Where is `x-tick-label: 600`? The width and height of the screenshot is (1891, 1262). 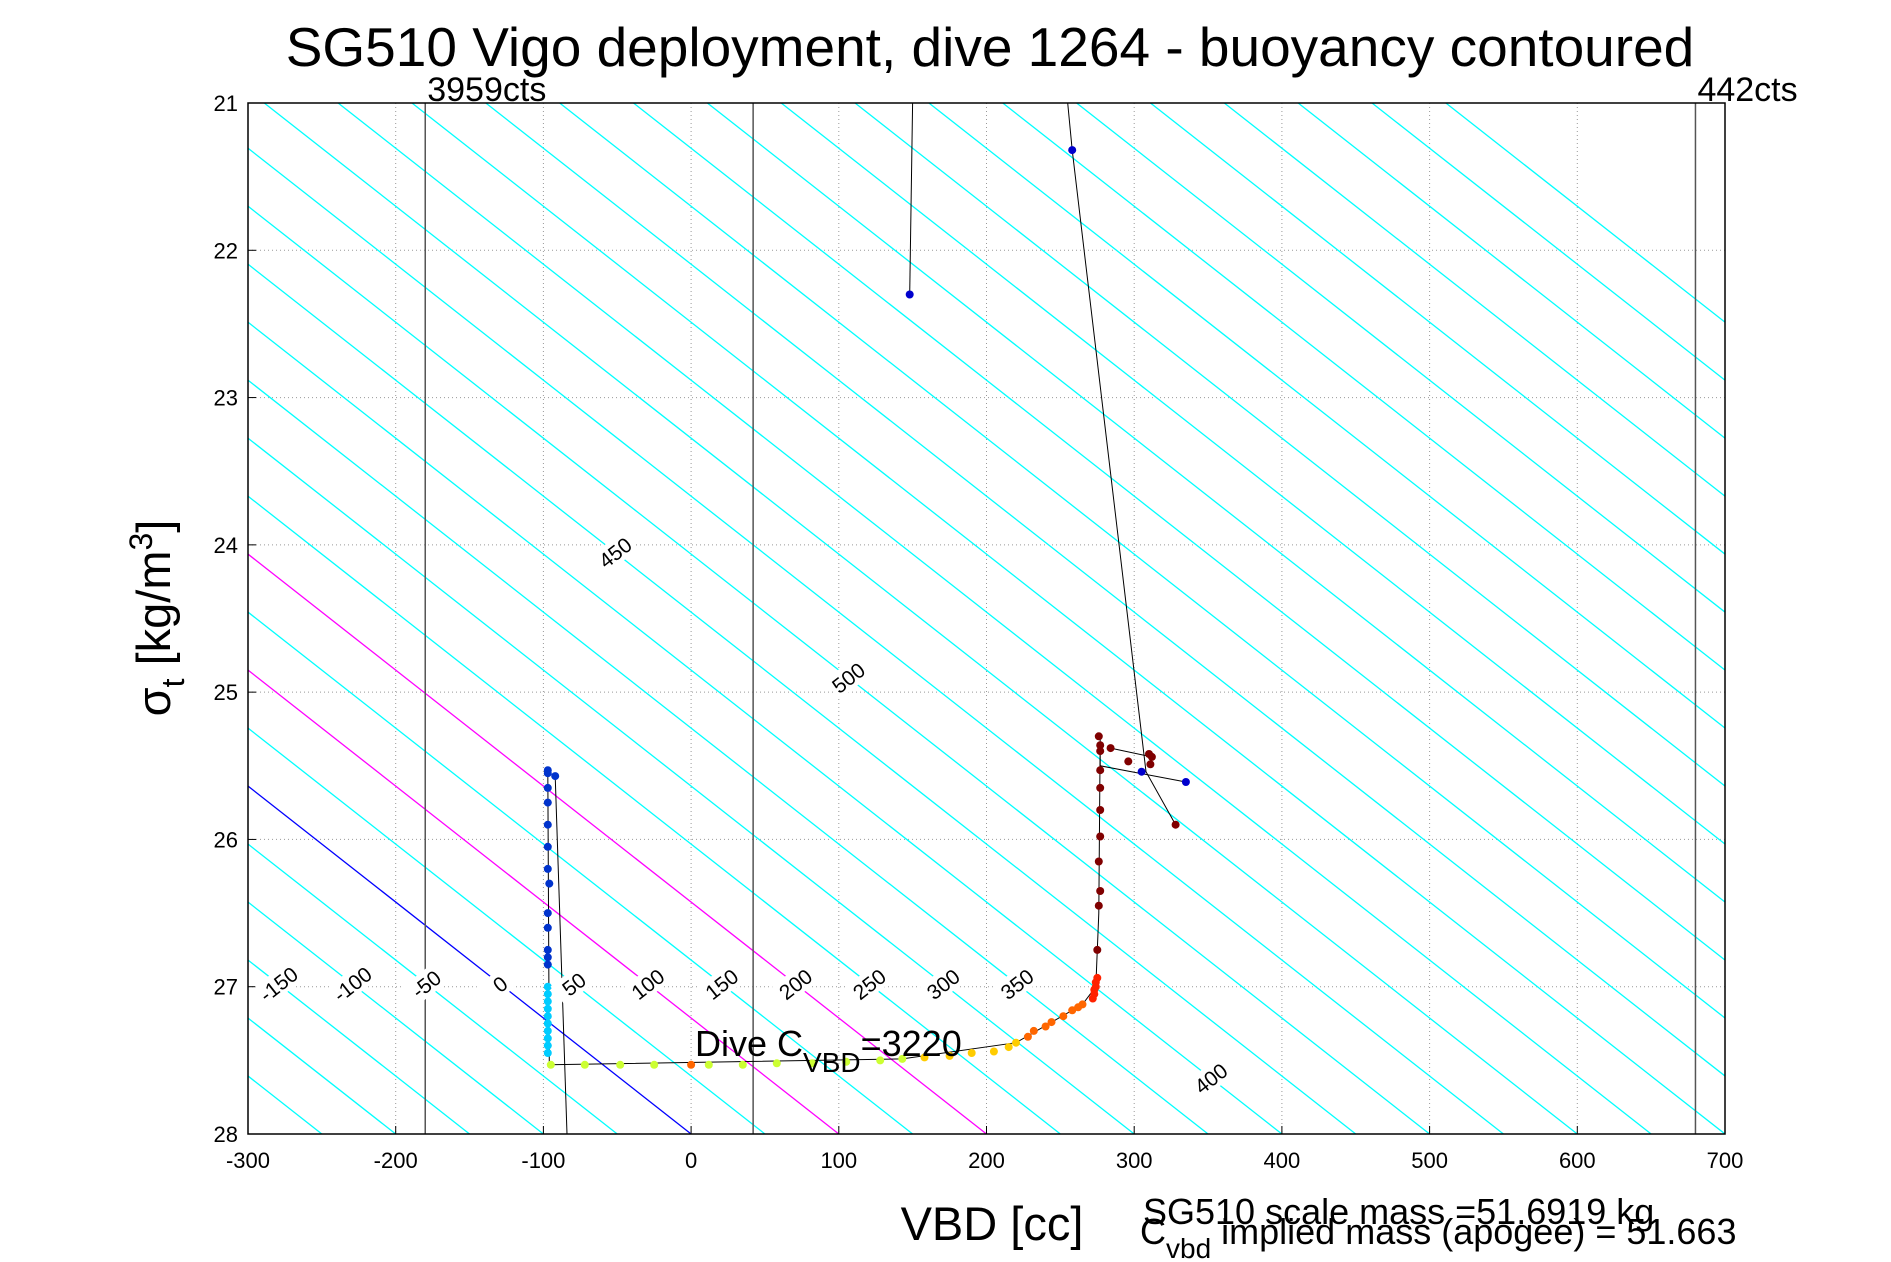 x-tick-label: 600 is located at coordinates (1577, 1160).